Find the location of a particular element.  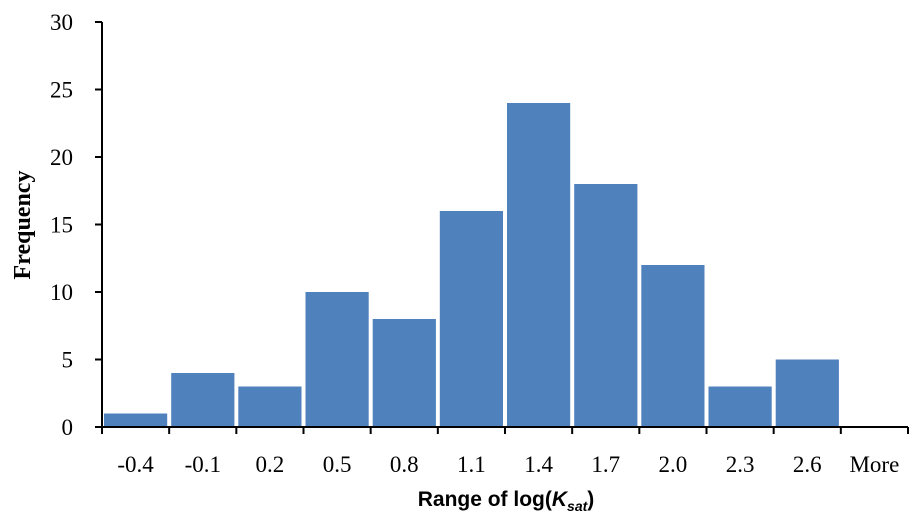

x-tick-label: 2.3 is located at coordinates (740, 464).